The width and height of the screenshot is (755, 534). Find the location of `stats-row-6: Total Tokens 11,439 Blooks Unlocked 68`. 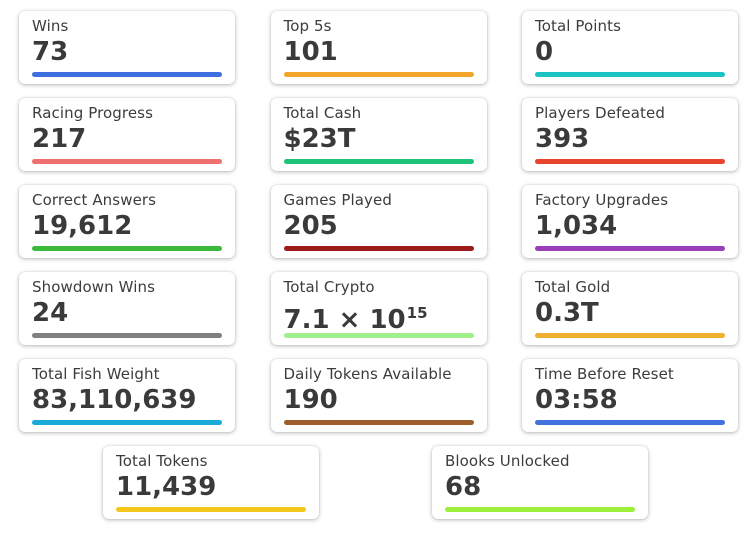

stats-row-6: Total Tokens 11,439 Blooks Unlocked 68 is located at coordinates (378, 482).